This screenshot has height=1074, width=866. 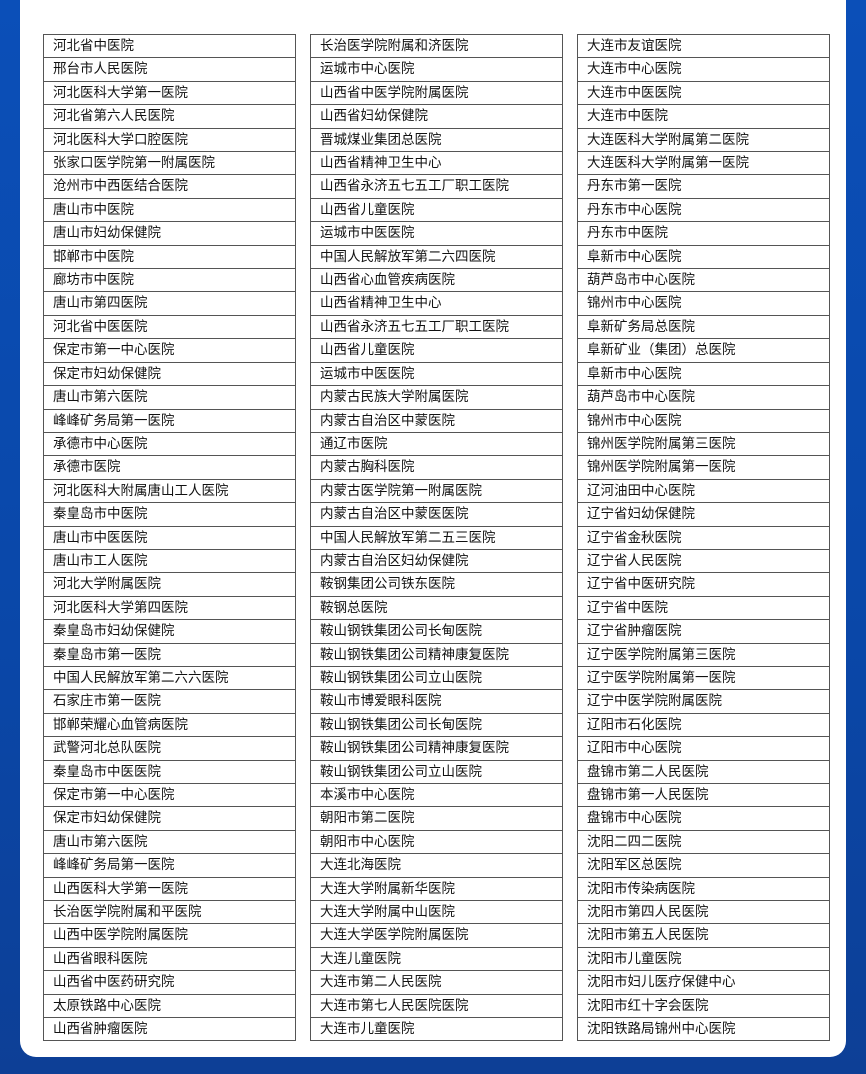 What do you see at coordinates (169, 772) in the screenshot?
I see `hospital-row: 秦皇岛市中医医院` at bounding box center [169, 772].